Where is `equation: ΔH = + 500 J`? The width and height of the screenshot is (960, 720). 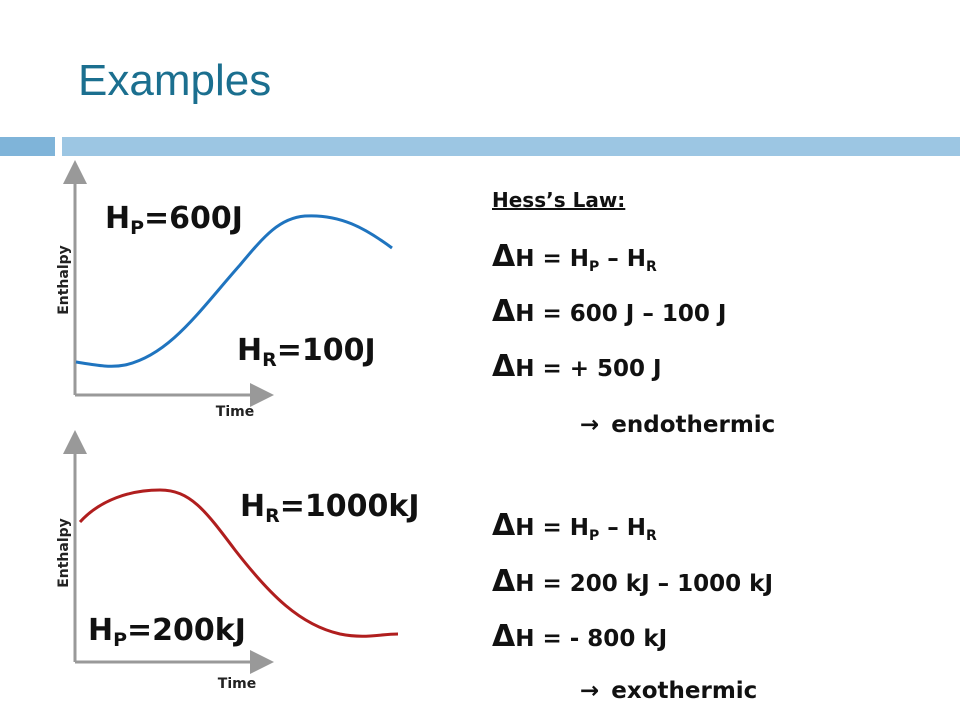 equation: ΔH = + 500 J is located at coordinates (577, 366).